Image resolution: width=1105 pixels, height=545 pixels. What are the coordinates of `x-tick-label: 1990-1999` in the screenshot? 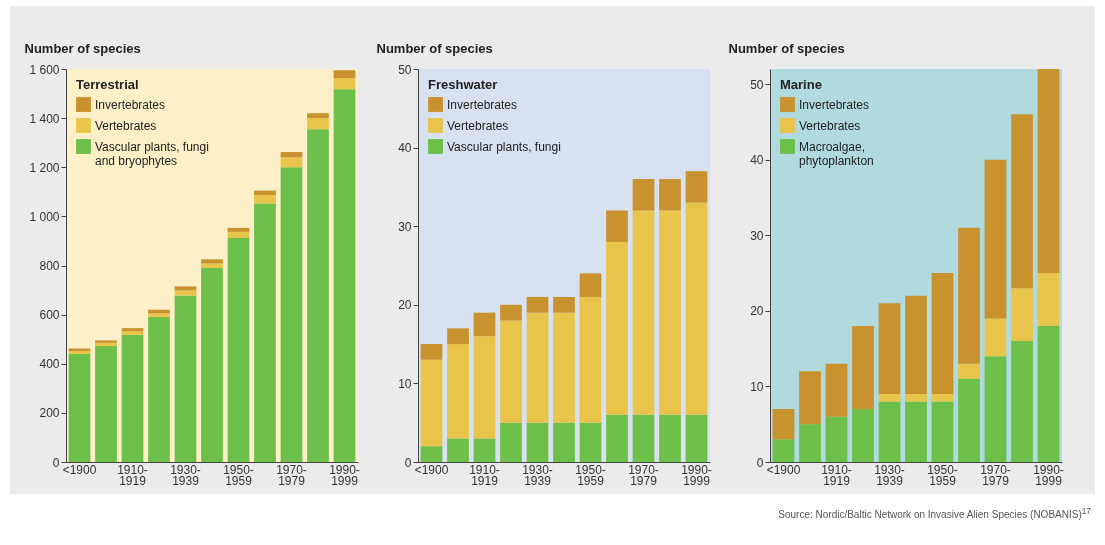 It's located at (696, 475).